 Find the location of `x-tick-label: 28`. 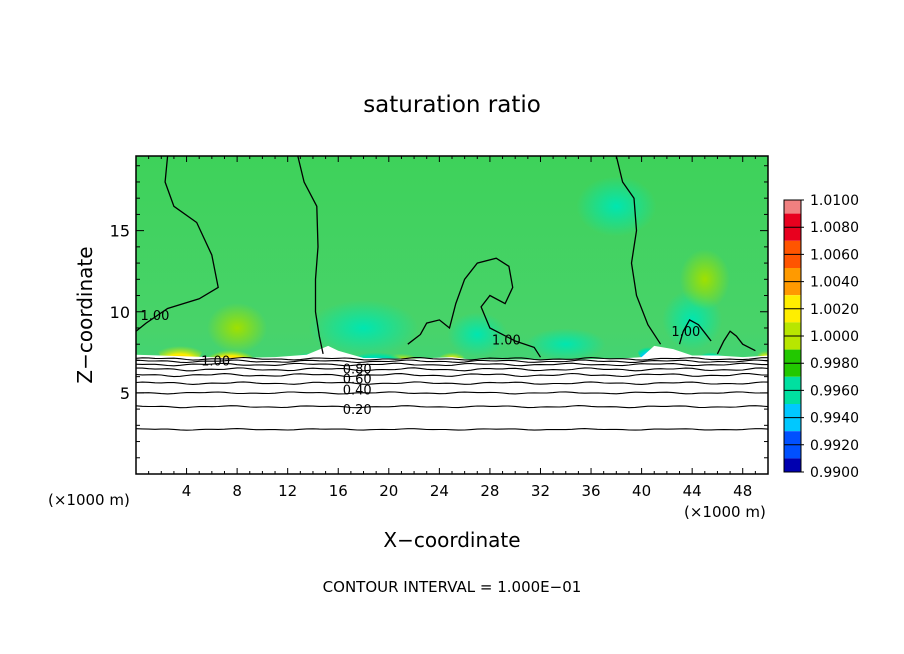

x-tick-label: 28 is located at coordinates (489, 491).